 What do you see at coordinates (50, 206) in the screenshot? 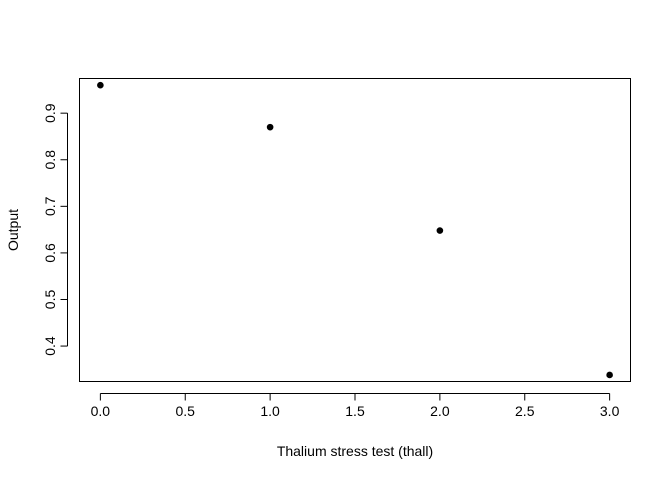
I see `y-tick-label: 0.7` at bounding box center [50, 206].